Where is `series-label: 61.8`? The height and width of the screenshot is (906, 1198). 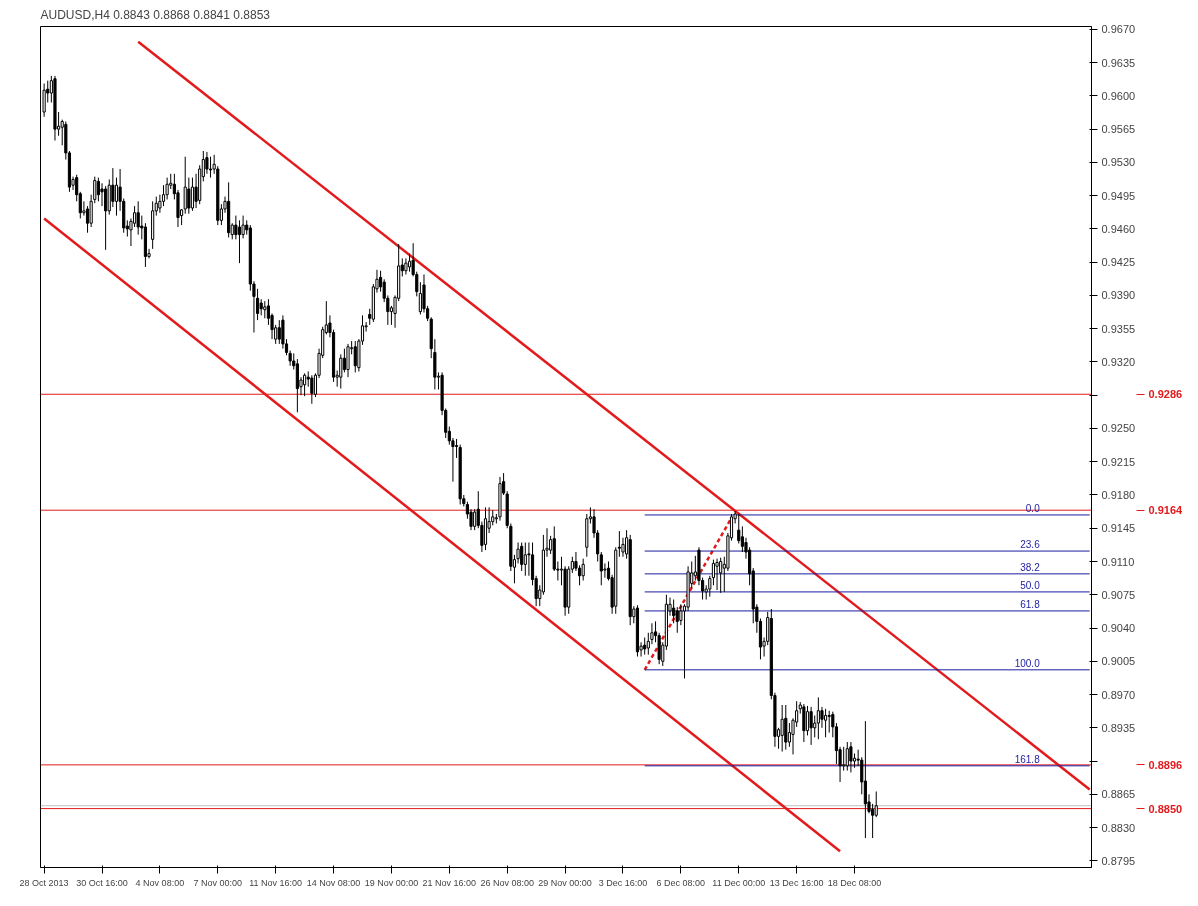
series-label: 61.8 is located at coordinates (1030, 604).